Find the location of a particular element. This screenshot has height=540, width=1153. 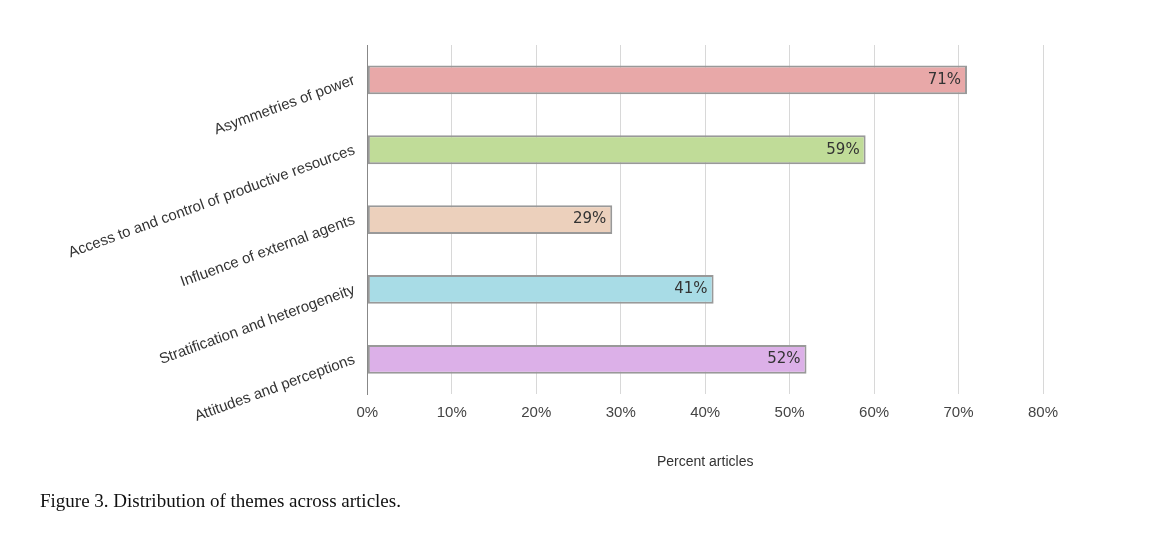

x-tick-label: 0% is located at coordinates (367, 412).